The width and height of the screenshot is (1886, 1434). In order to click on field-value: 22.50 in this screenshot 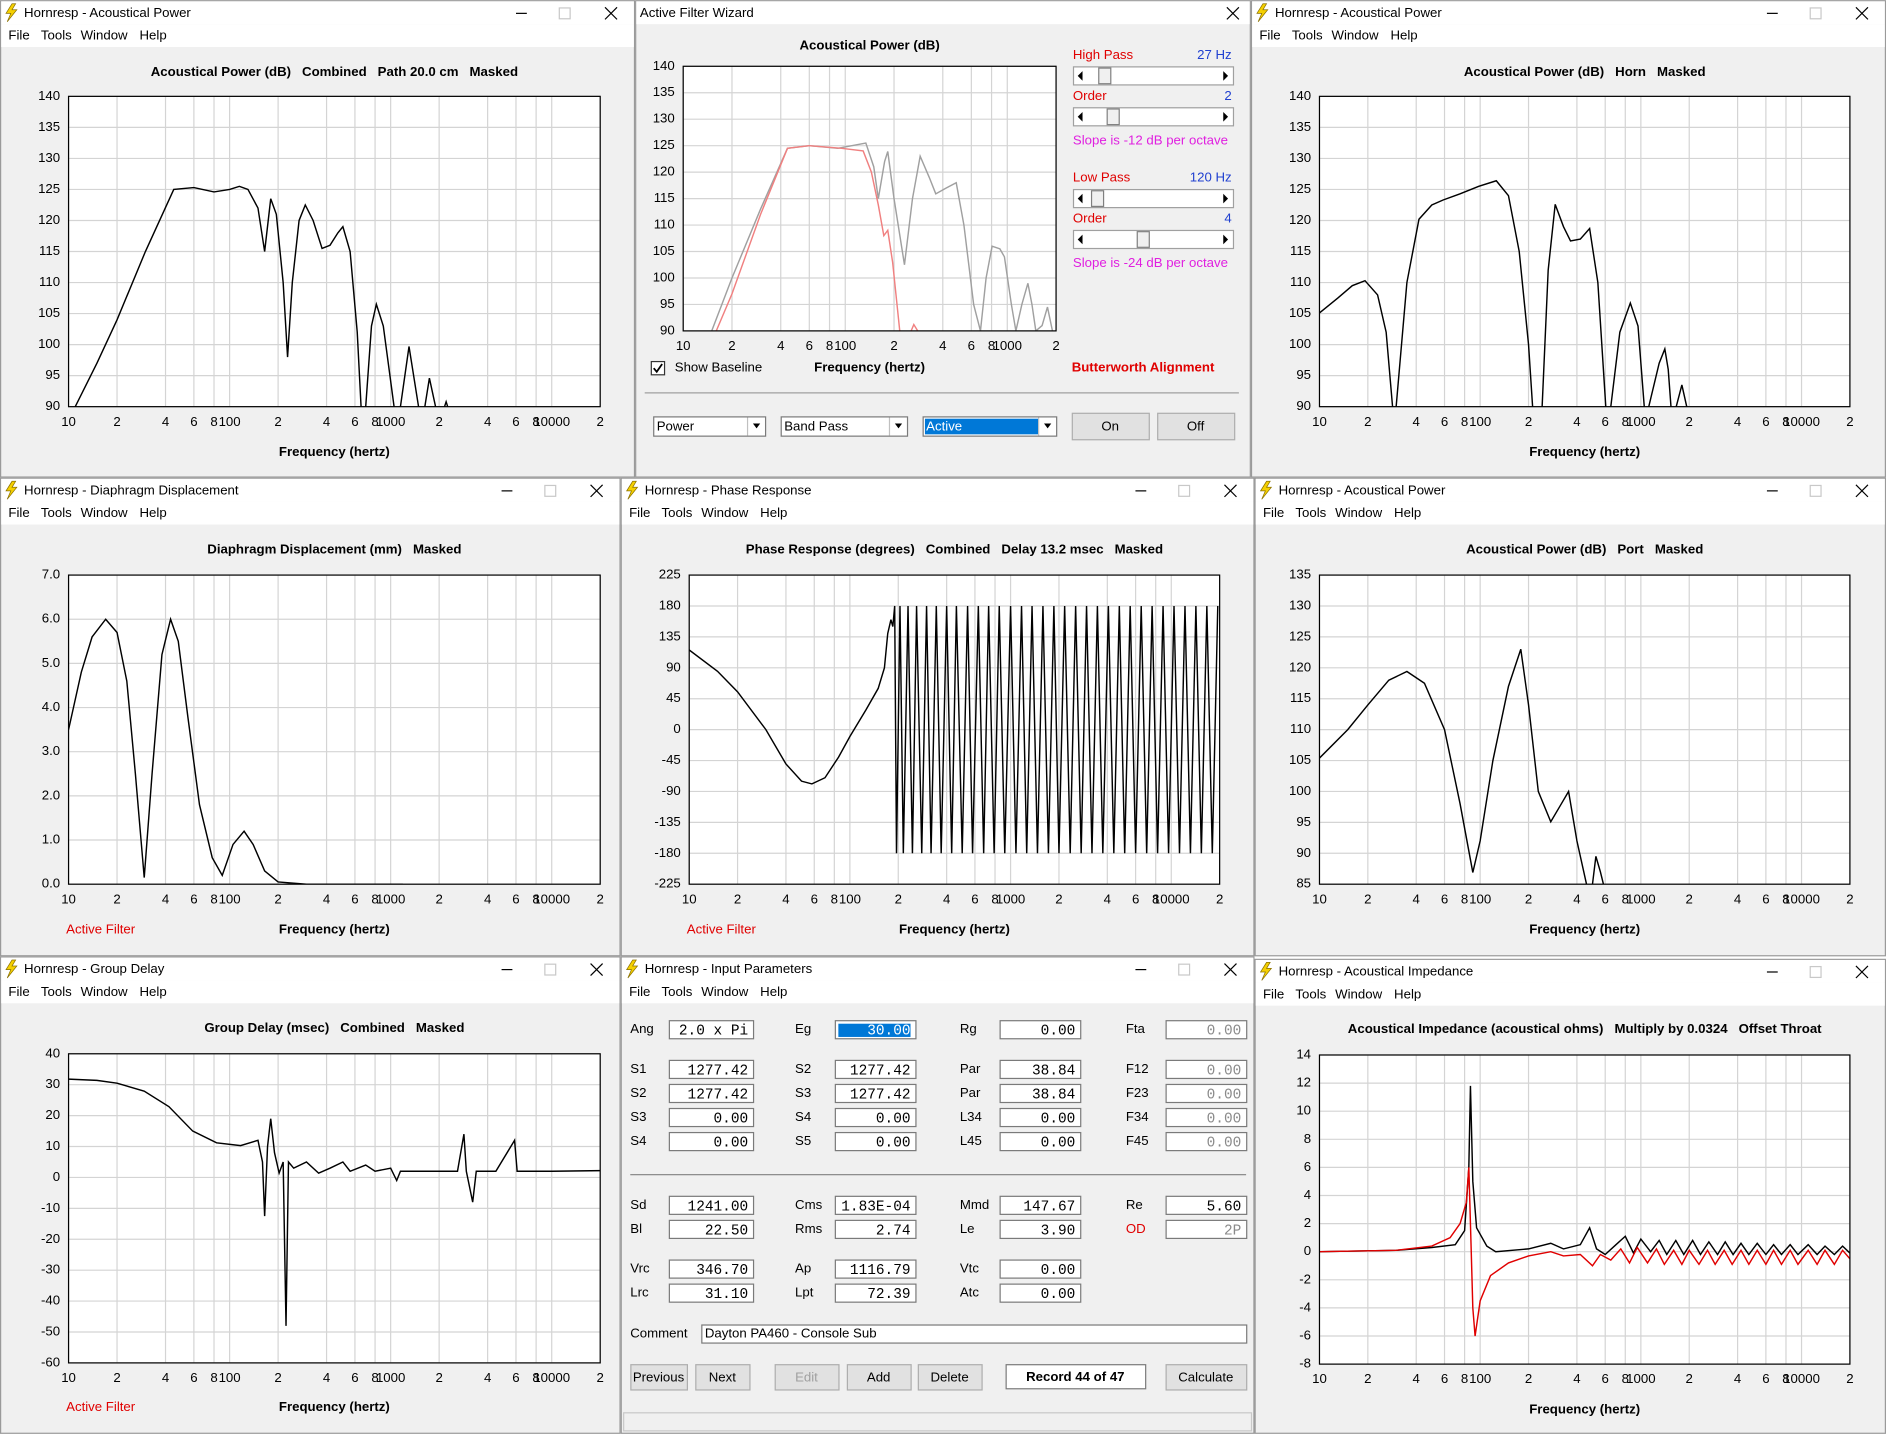, I will do `click(726, 1231)`.